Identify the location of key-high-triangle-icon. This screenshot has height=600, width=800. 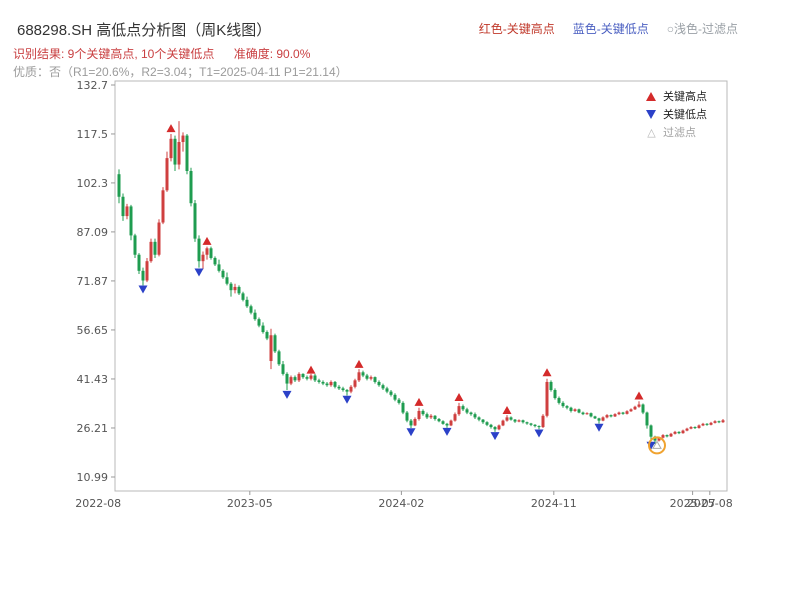
(651, 96).